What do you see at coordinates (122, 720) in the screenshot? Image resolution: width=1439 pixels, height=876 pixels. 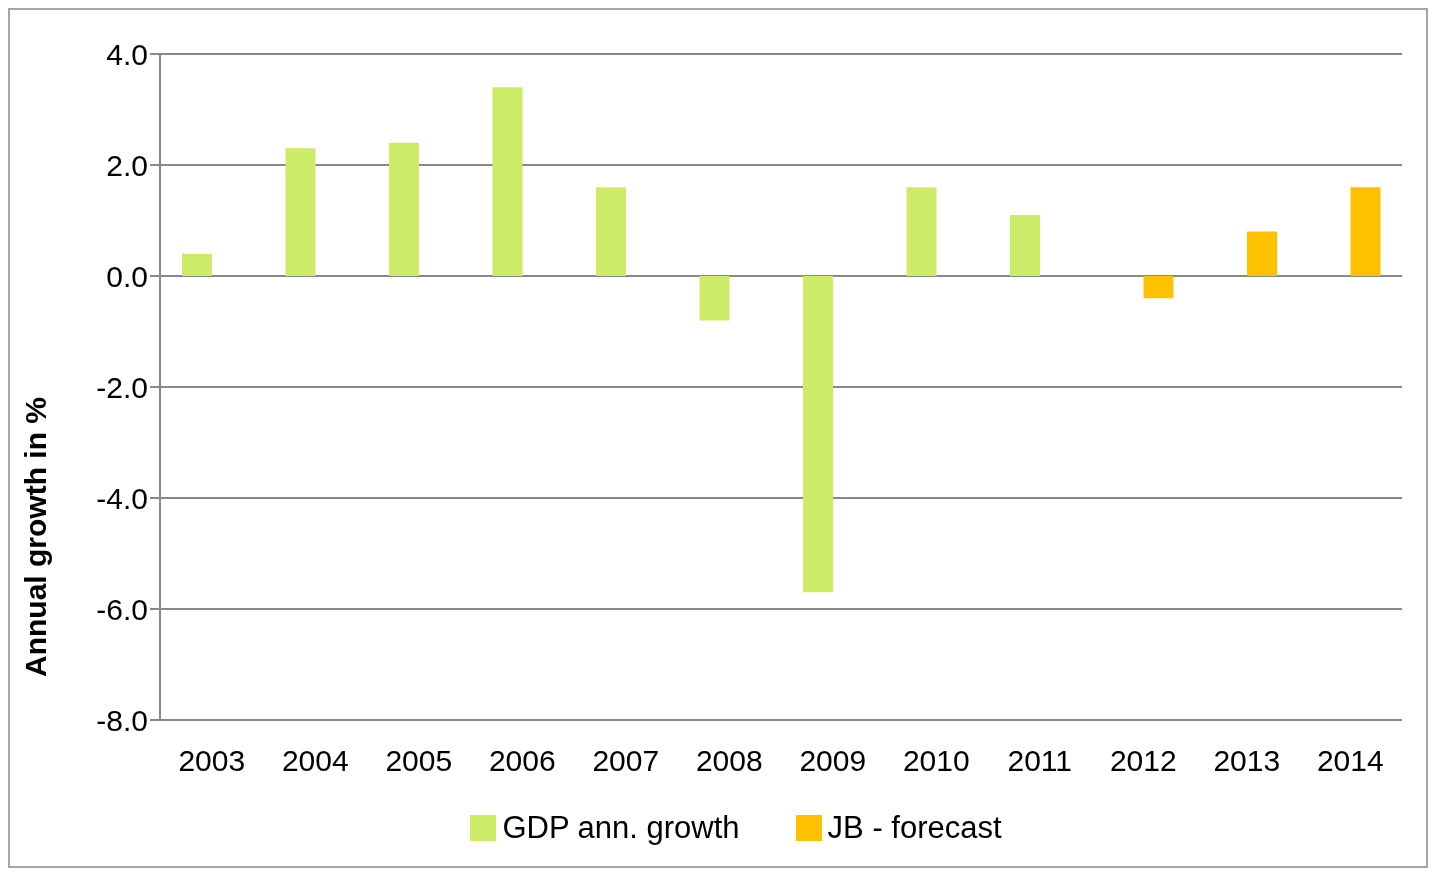 I see `y-tick-label: -8.0` at bounding box center [122, 720].